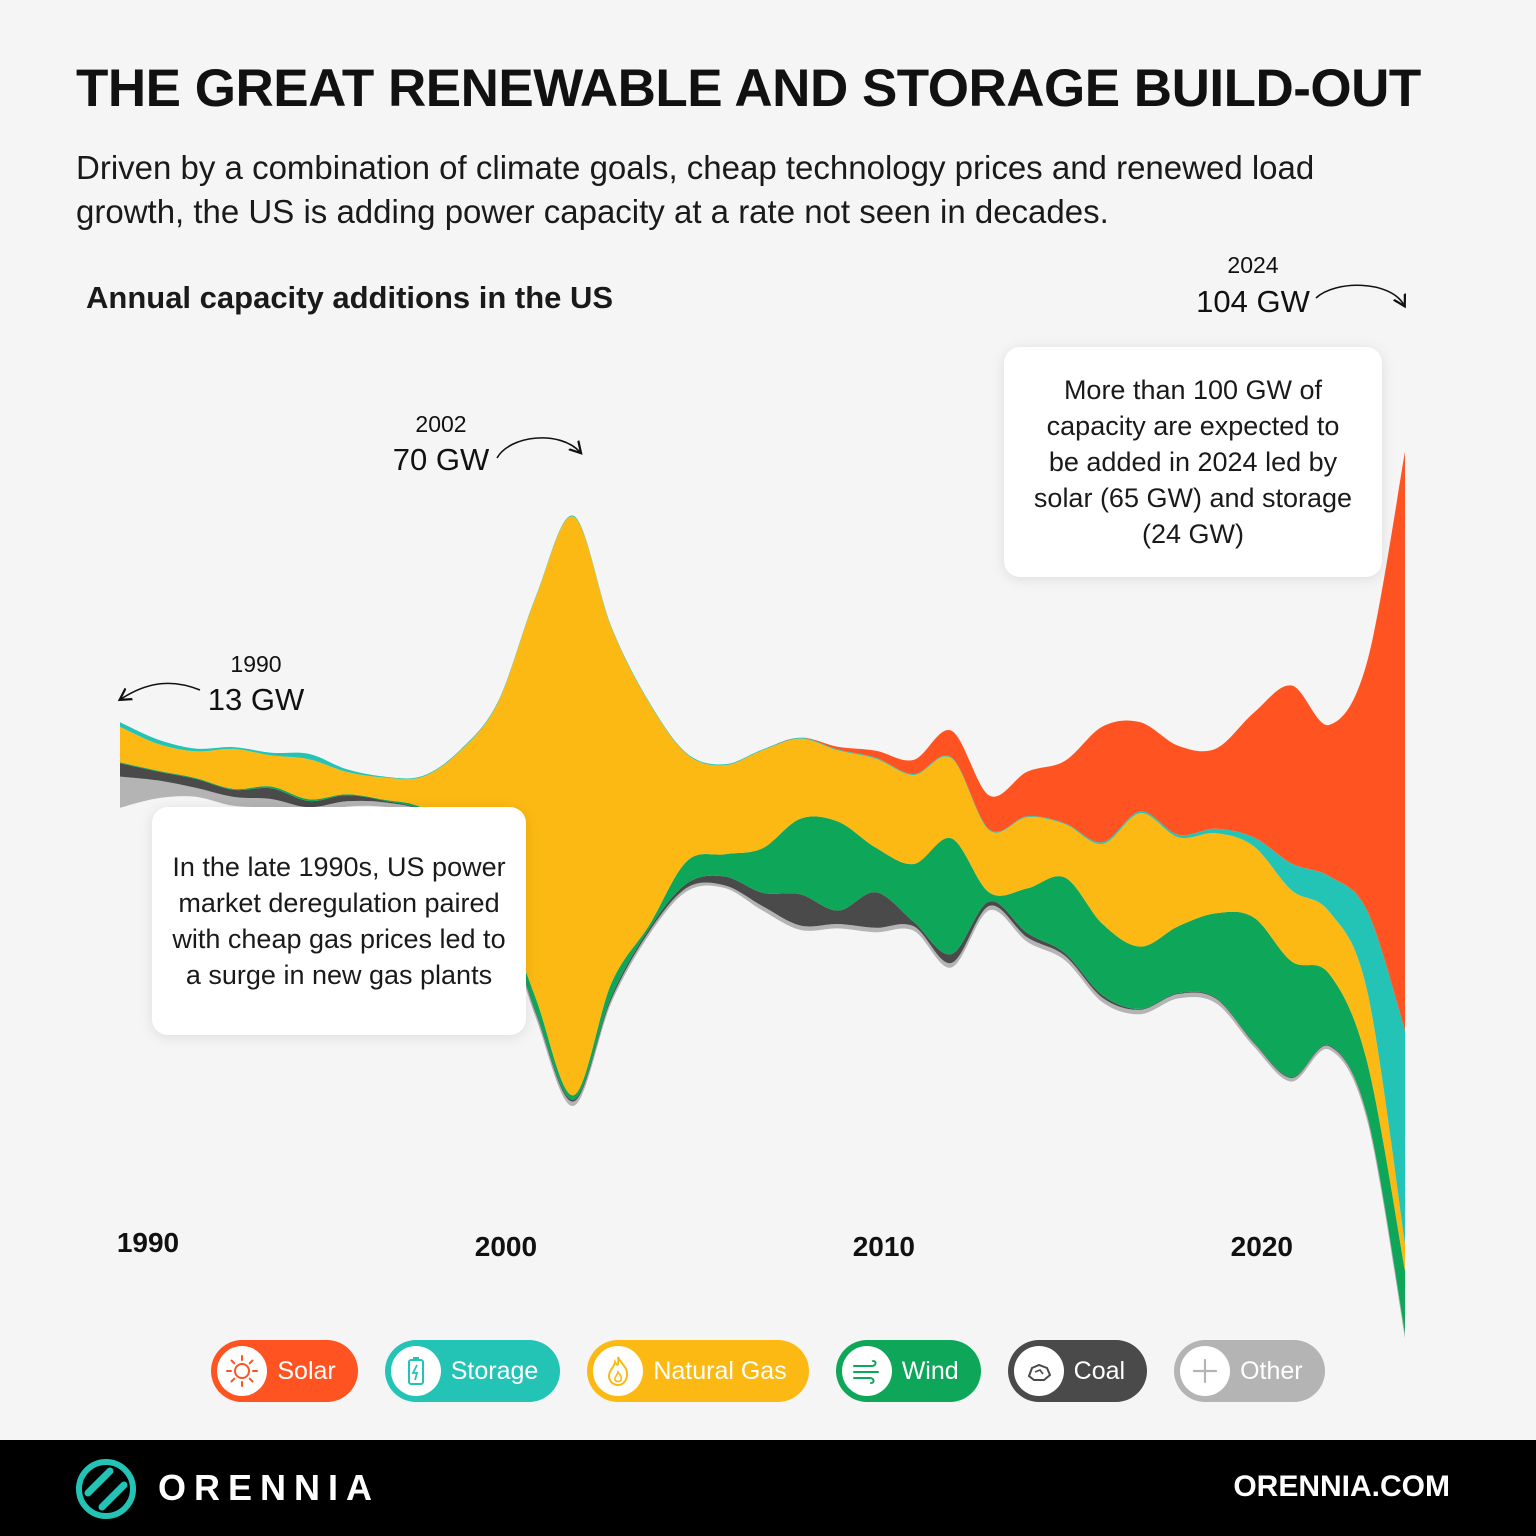 This screenshot has width=1536, height=1536. I want to click on legend-item-other: Other, so click(1249, 1371).